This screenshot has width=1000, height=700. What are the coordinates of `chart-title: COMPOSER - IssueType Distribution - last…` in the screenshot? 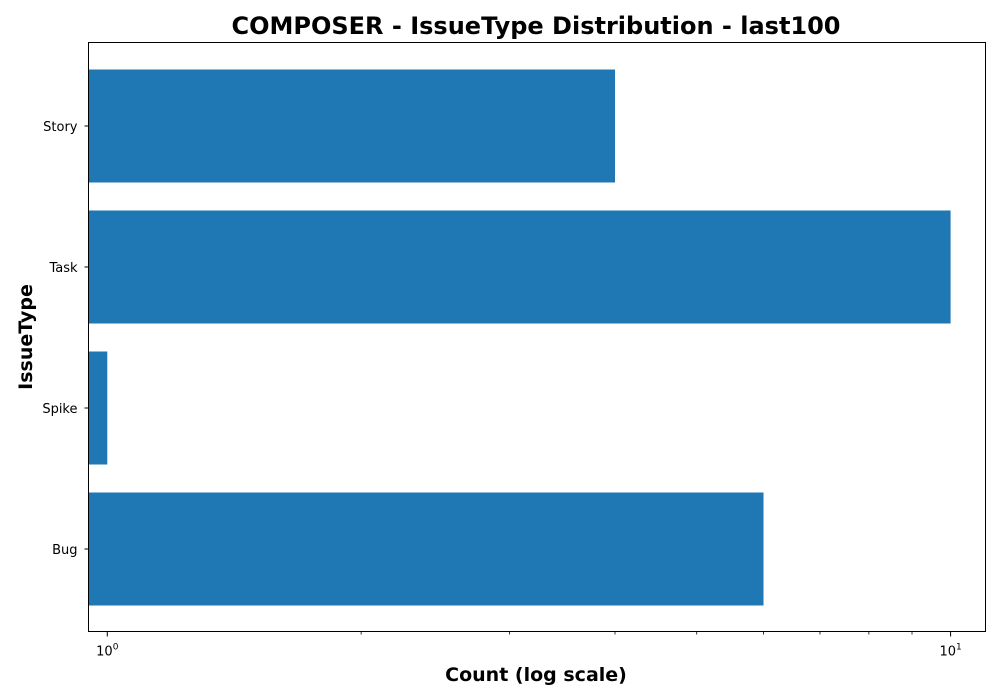 It's located at (535, 26).